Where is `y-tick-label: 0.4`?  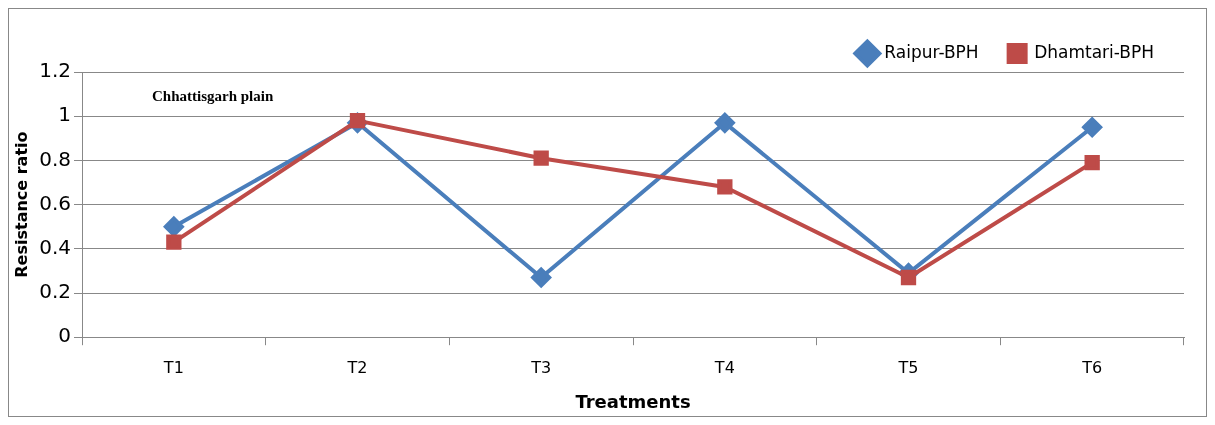 y-tick-label: 0.4 is located at coordinates (55, 247).